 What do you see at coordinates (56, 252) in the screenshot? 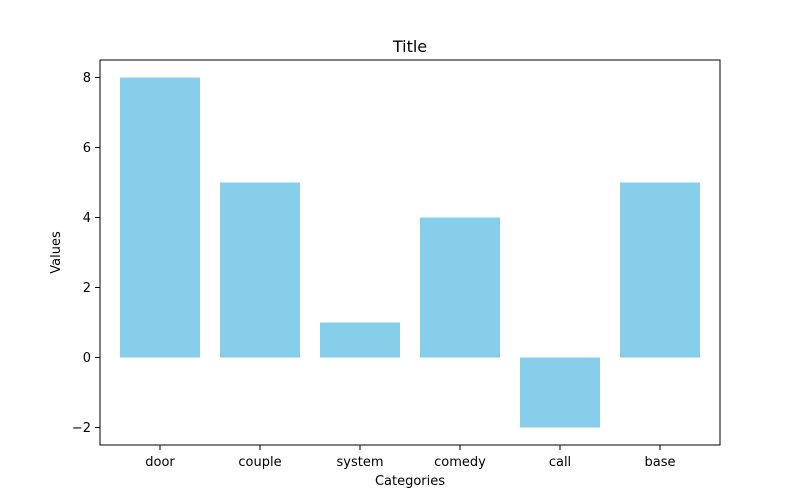
I see `y-axis-label: Values` at bounding box center [56, 252].